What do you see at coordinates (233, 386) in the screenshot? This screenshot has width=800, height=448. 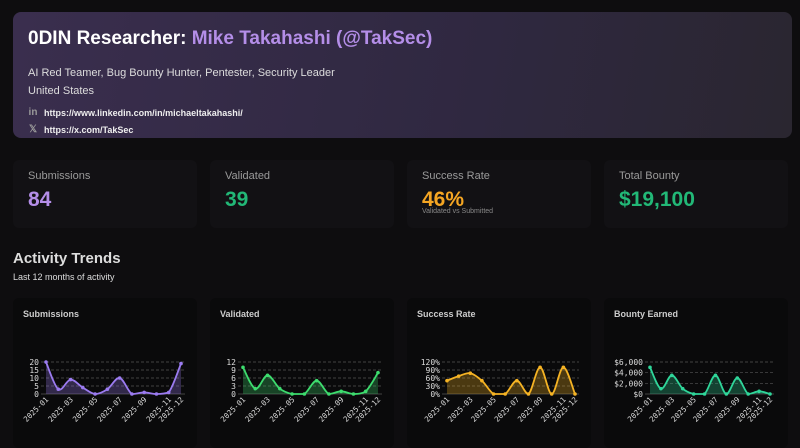 I see `y-tick-label: 3` at bounding box center [233, 386].